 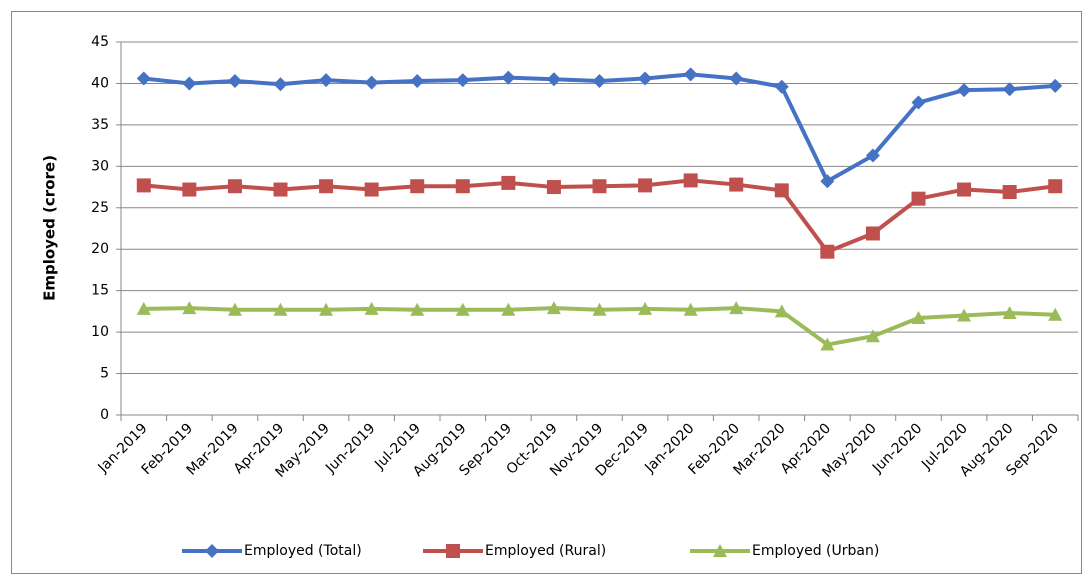 What do you see at coordinates (100, 42) in the screenshot?
I see `y-tick-label: 45` at bounding box center [100, 42].